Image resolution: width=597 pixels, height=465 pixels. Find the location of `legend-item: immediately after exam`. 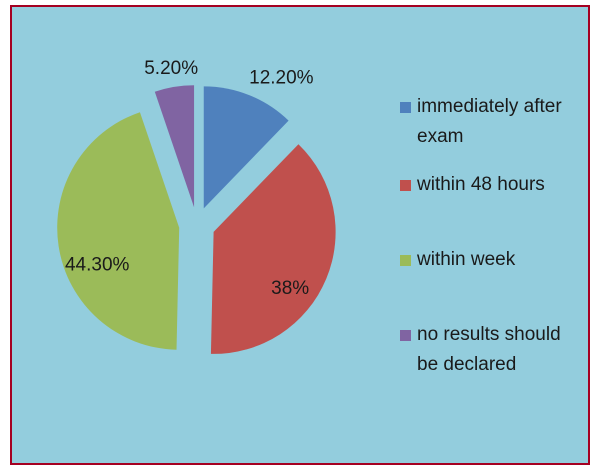

legend-item: immediately after exam is located at coordinates (492, 122).